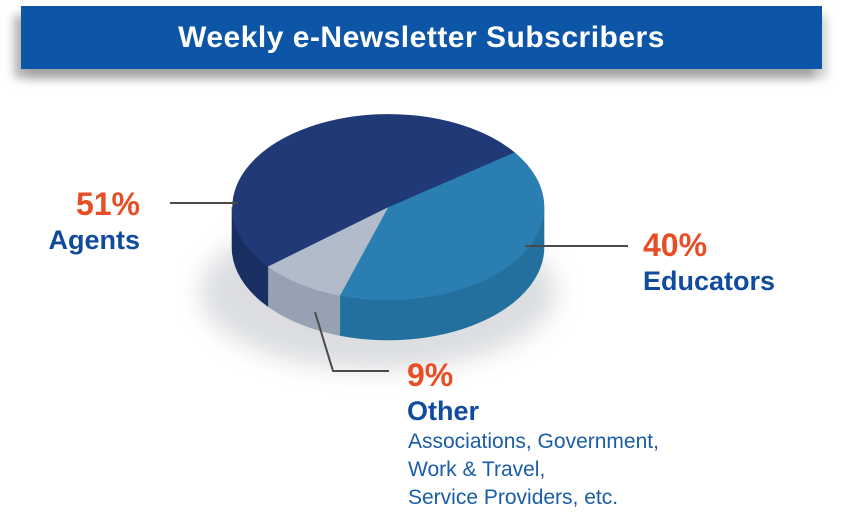 This screenshot has height=520, width=843. What do you see at coordinates (107, 204) in the screenshot?
I see `agents-percent-label: 51%` at bounding box center [107, 204].